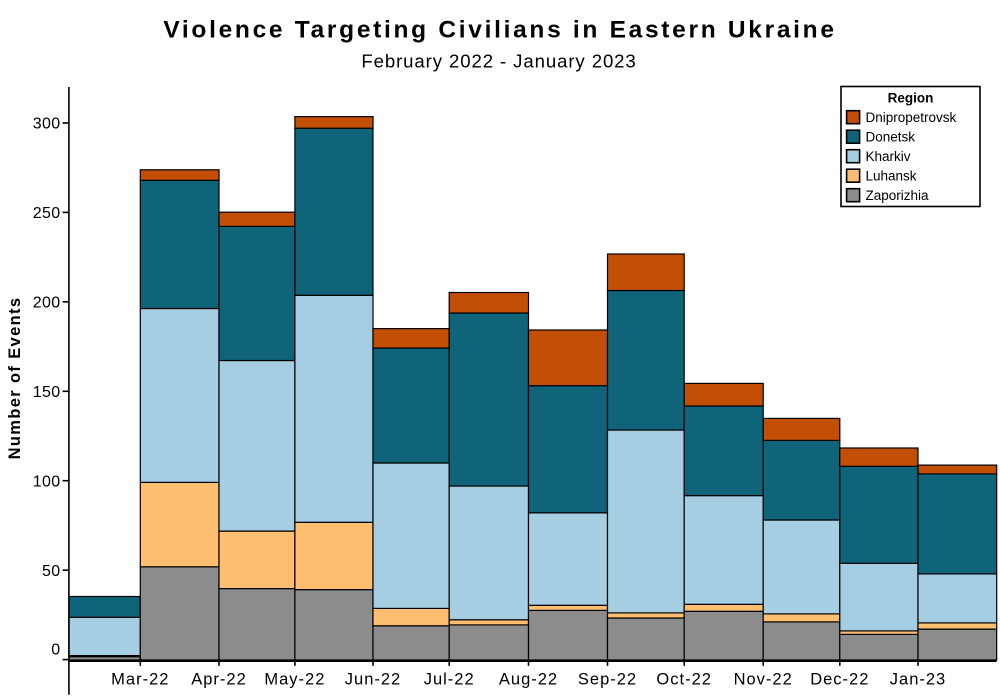  What do you see at coordinates (891, 175) in the screenshot?
I see `svg-text: Luhansk` at bounding box center [891, 175].